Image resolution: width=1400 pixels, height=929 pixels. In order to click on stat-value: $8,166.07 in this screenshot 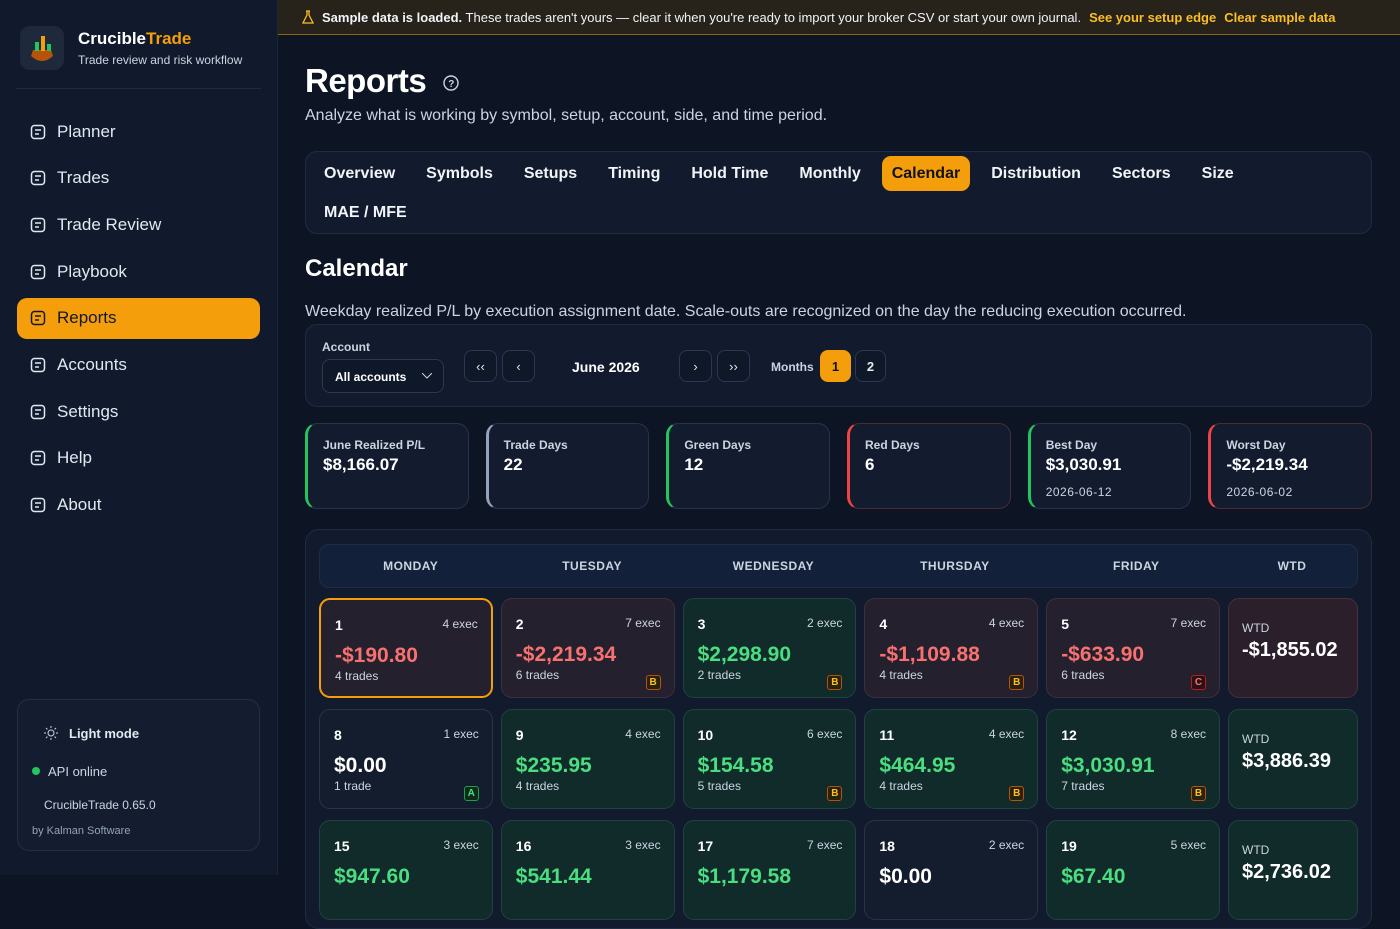, I will do `click(361, 464)`.